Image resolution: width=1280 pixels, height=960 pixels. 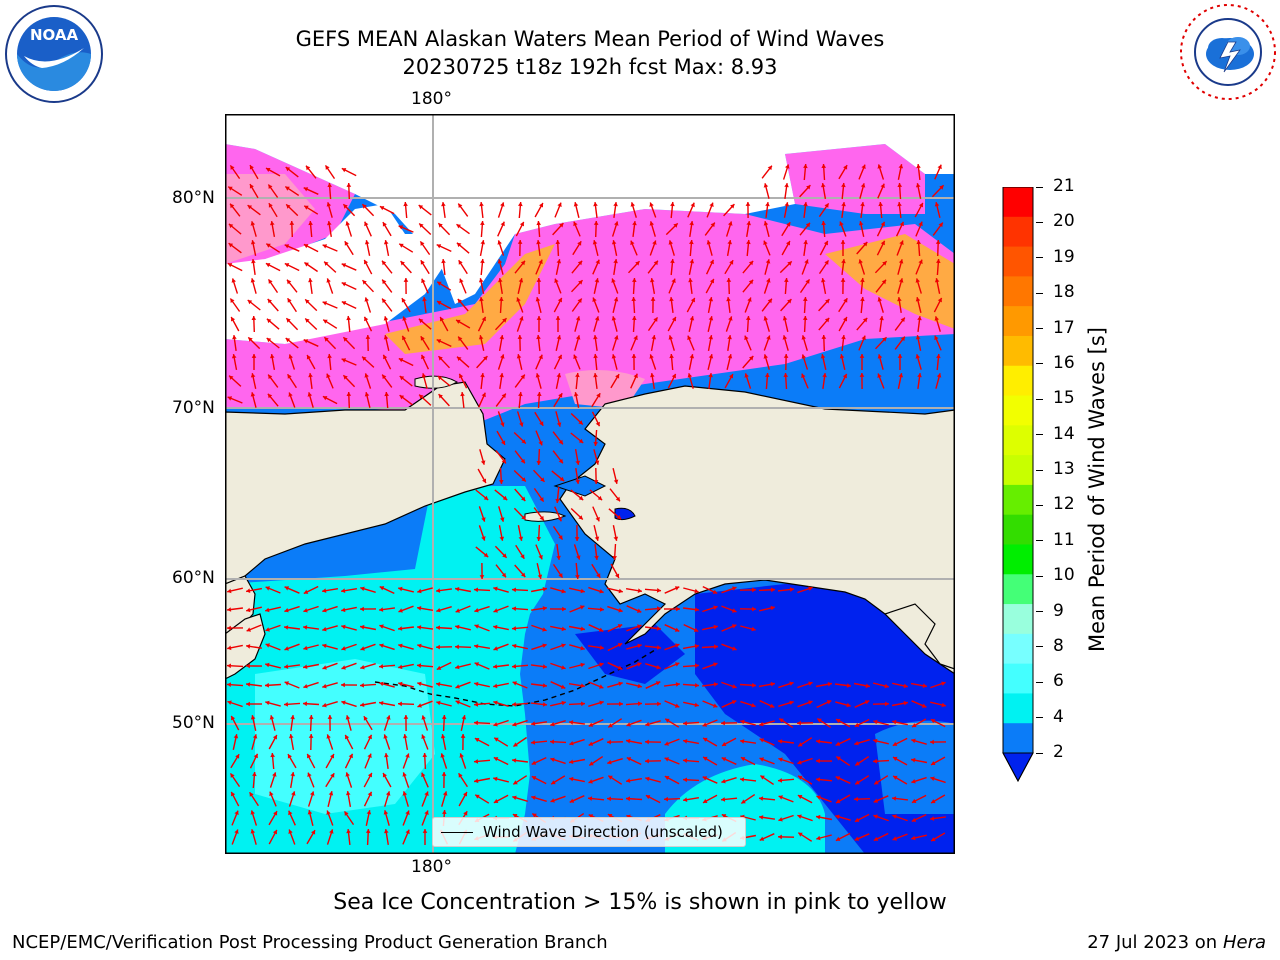 What do you see at coordinates (1064, 504) in the screenshot?
I see `colorbar-tick-label: 12` at bounding box center [1064, 504].